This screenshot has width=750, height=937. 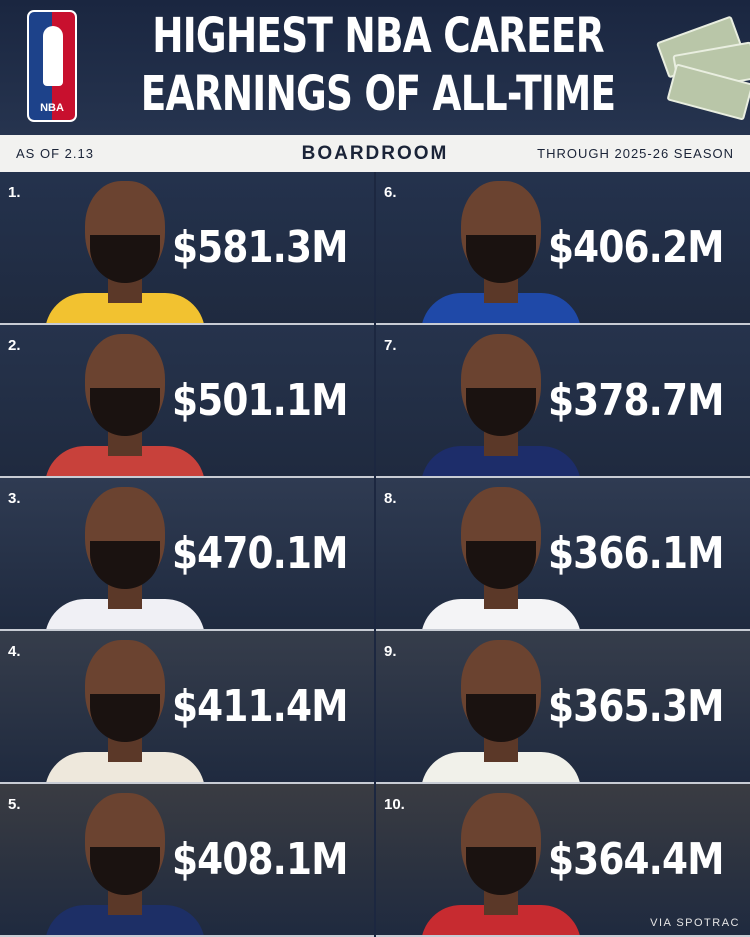 What do you see at coordinates (14, 651) in the screenshot?
I see `rank-number: 4.` at bounding box center [14, 651].